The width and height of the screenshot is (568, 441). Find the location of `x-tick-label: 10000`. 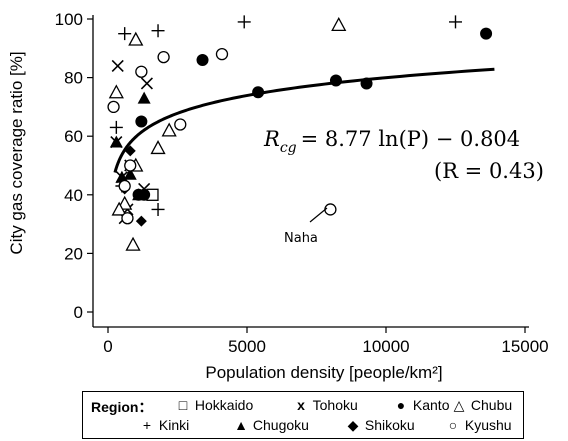

x-tick-label: 10000 is located at coordinates (385, 346).